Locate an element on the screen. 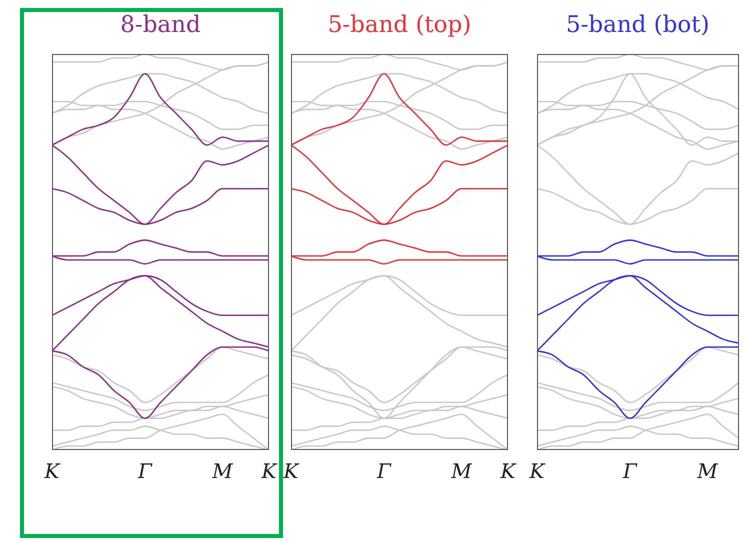  chart-title: 5-band (bot) is located at coordinates (637, 25).